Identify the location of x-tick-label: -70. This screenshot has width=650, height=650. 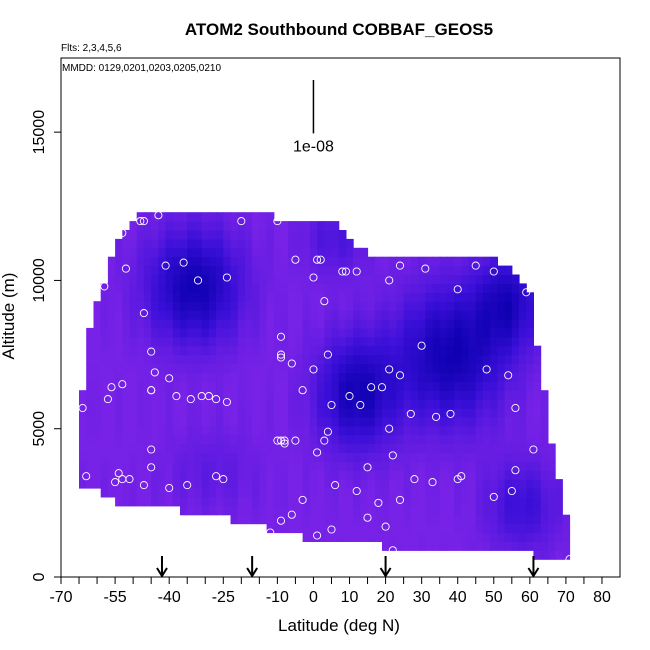
(60, 597).